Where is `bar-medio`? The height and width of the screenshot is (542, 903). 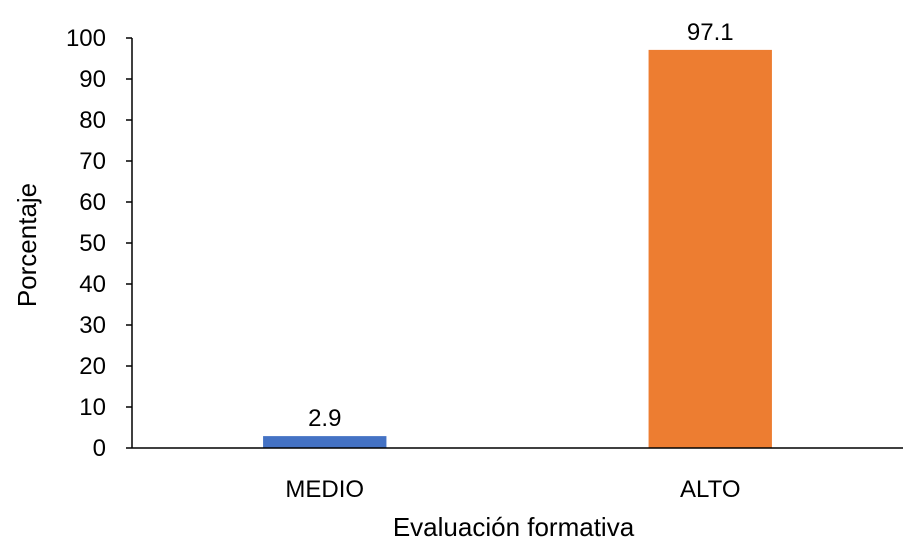
bar-medio is located at coordinates (325, 442).